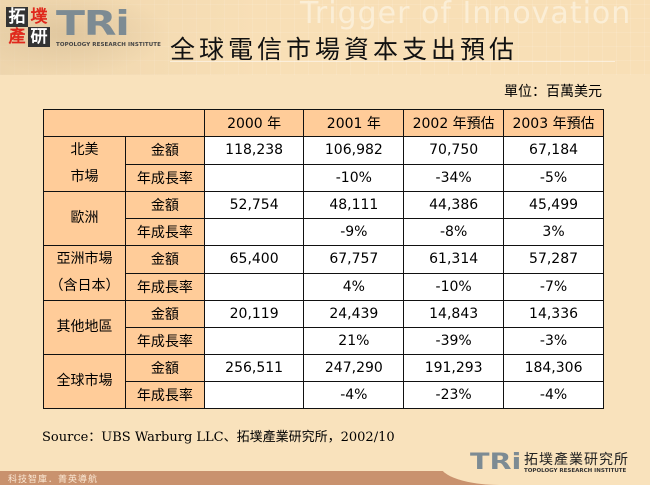  What do you see at coordinates (39, 37) in the screenshot?
I see `logo-char: 研` at bounding box center [39, 37].